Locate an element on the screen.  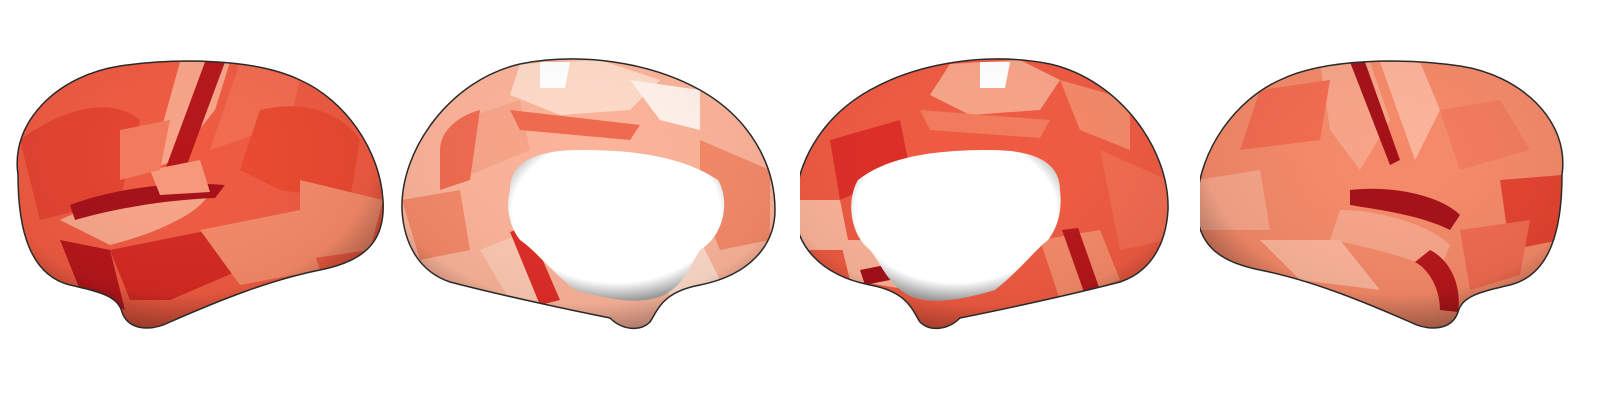
right-medial-wall is located at coordinates (956, 225).